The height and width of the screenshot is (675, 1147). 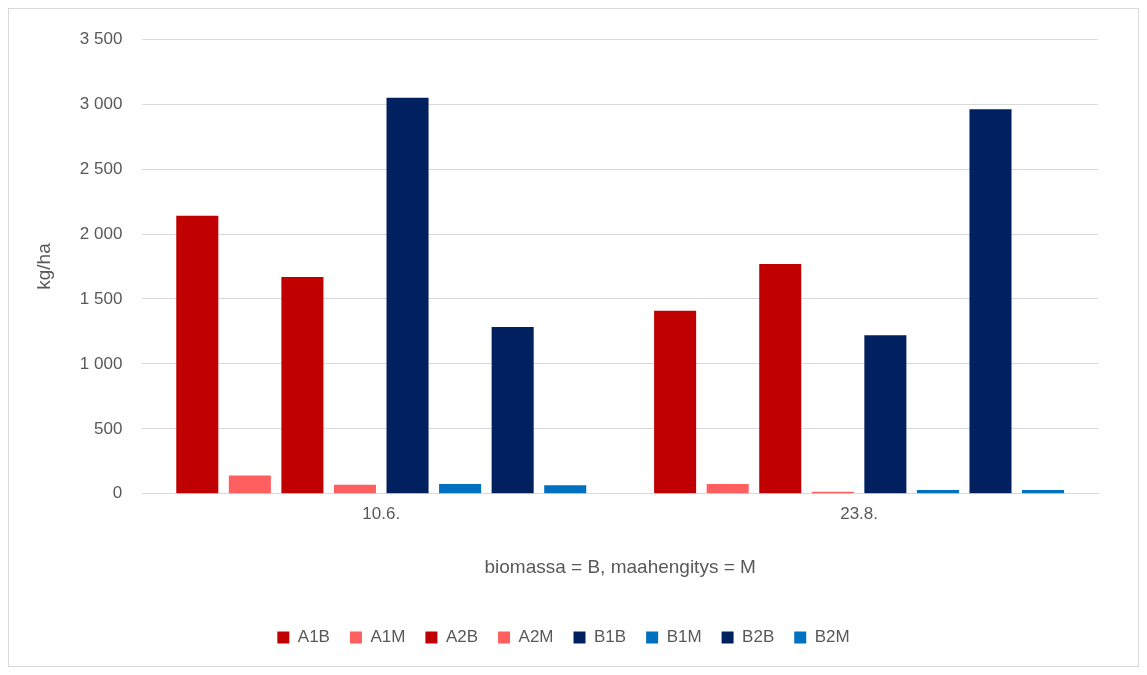 I want to click on x-tick-label: 23.8., so click(x=859, y=513).